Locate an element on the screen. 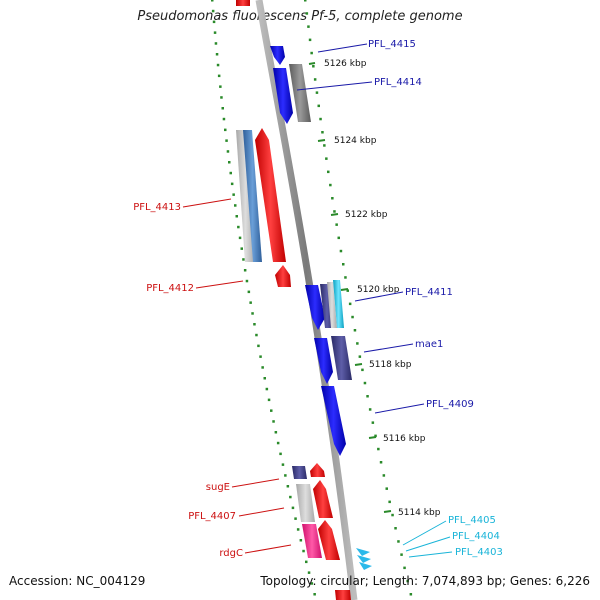 The width and height of the screenshot is (600, 600). gene-label-PFL_4415: PFL_4415 is located at coordinates (392, 44).